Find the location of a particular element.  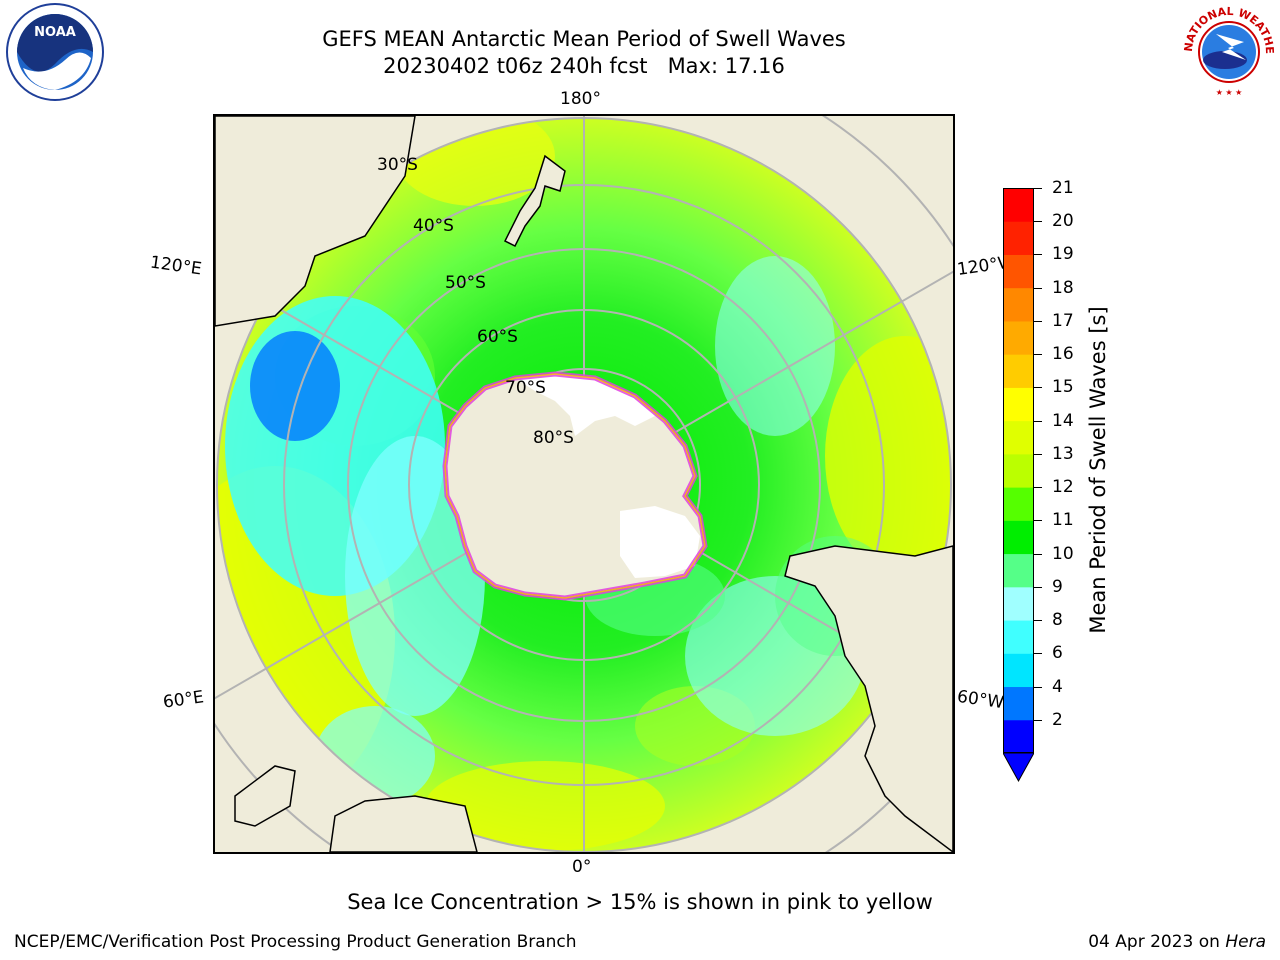

colorbar-tick-label: 4 is located at coordinates (1057, 686).